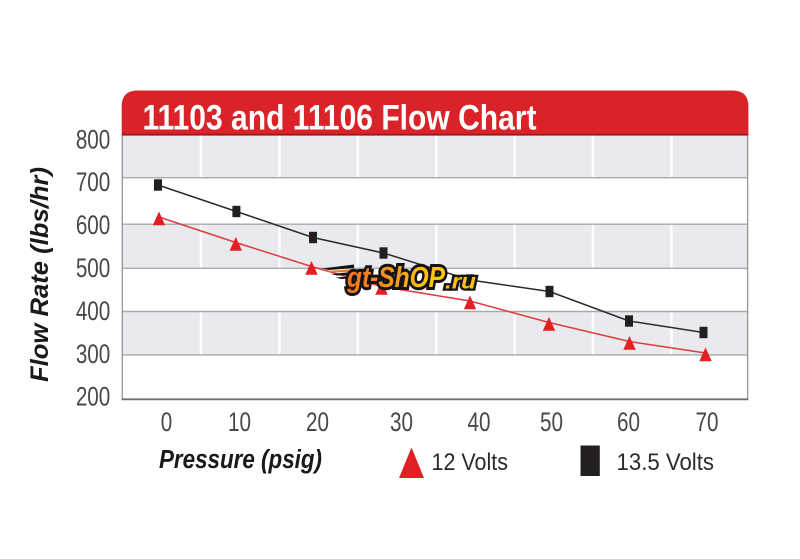 The height and width of the screenshot is (559, 800). I want to click on svg-text: 50, so click(551, 423).